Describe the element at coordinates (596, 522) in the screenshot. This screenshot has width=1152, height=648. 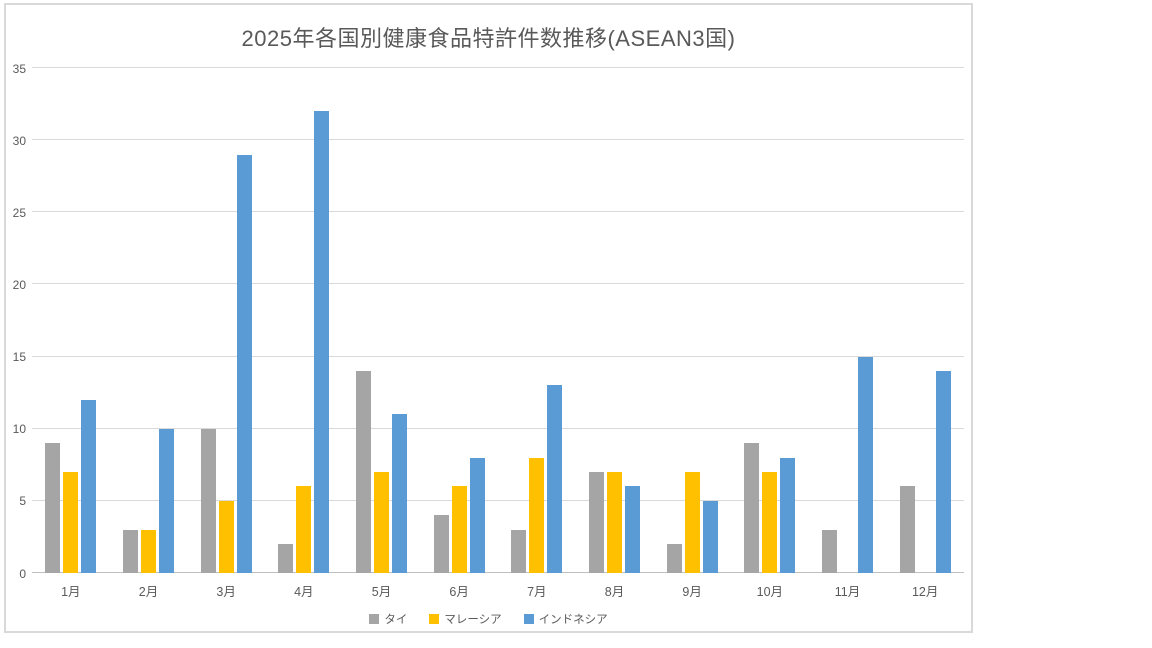
I see `bar-タイ-8月` at that location.